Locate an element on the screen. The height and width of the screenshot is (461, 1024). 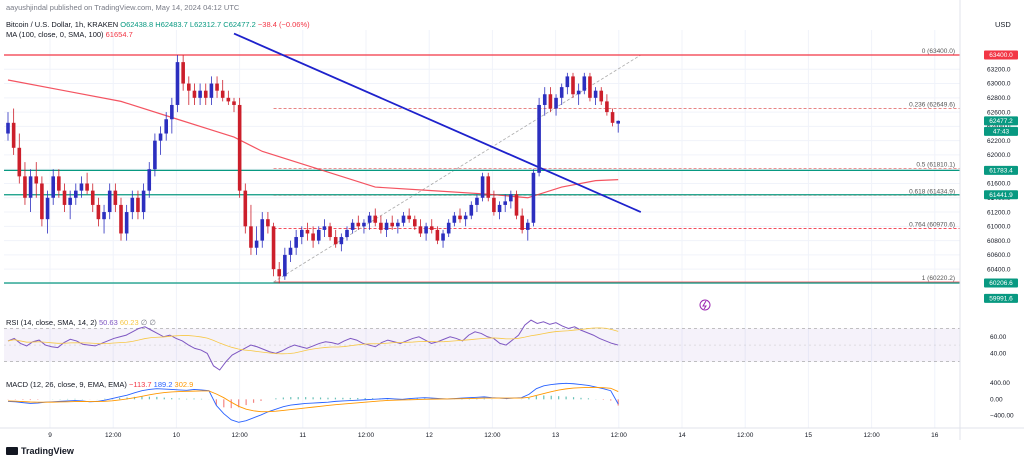
rsi-label: RSI (14, close, SMA, 14, 2) is located at coordinates (51, 322).